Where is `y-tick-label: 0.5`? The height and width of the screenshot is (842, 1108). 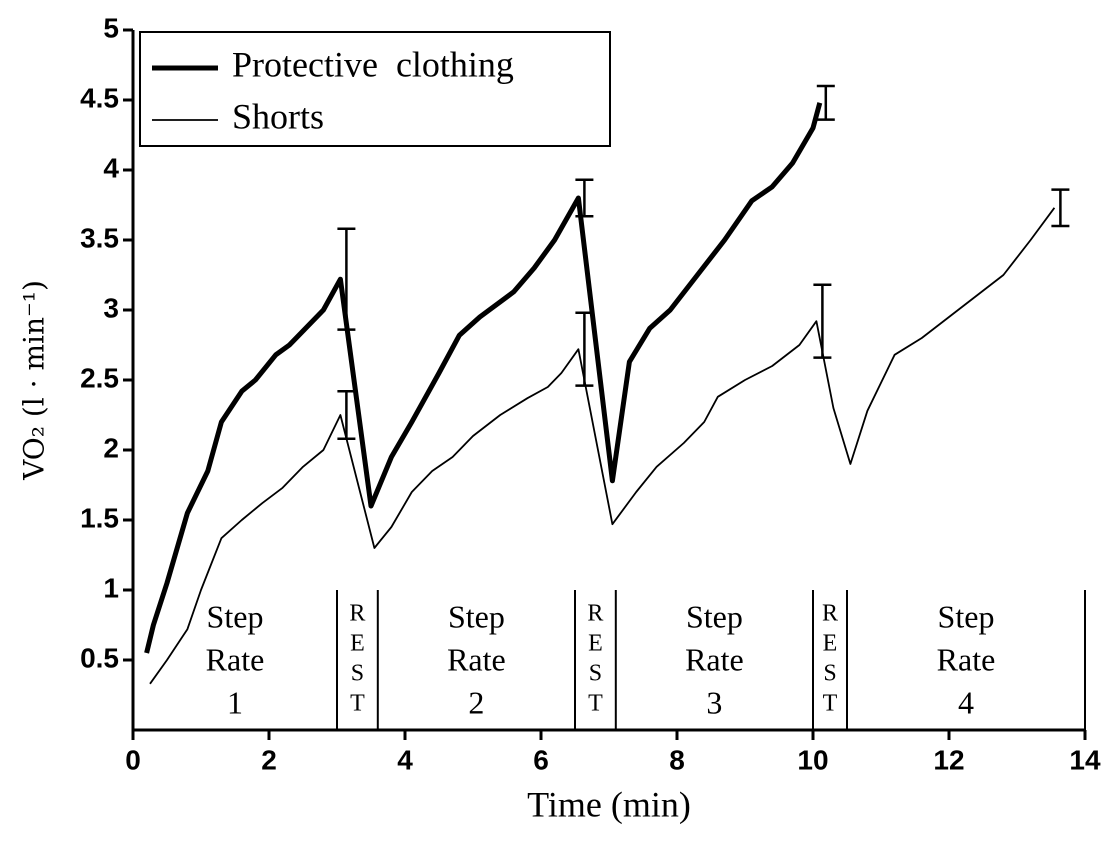 y-tick-label: 0.5 is located at coordinates (99, 657).